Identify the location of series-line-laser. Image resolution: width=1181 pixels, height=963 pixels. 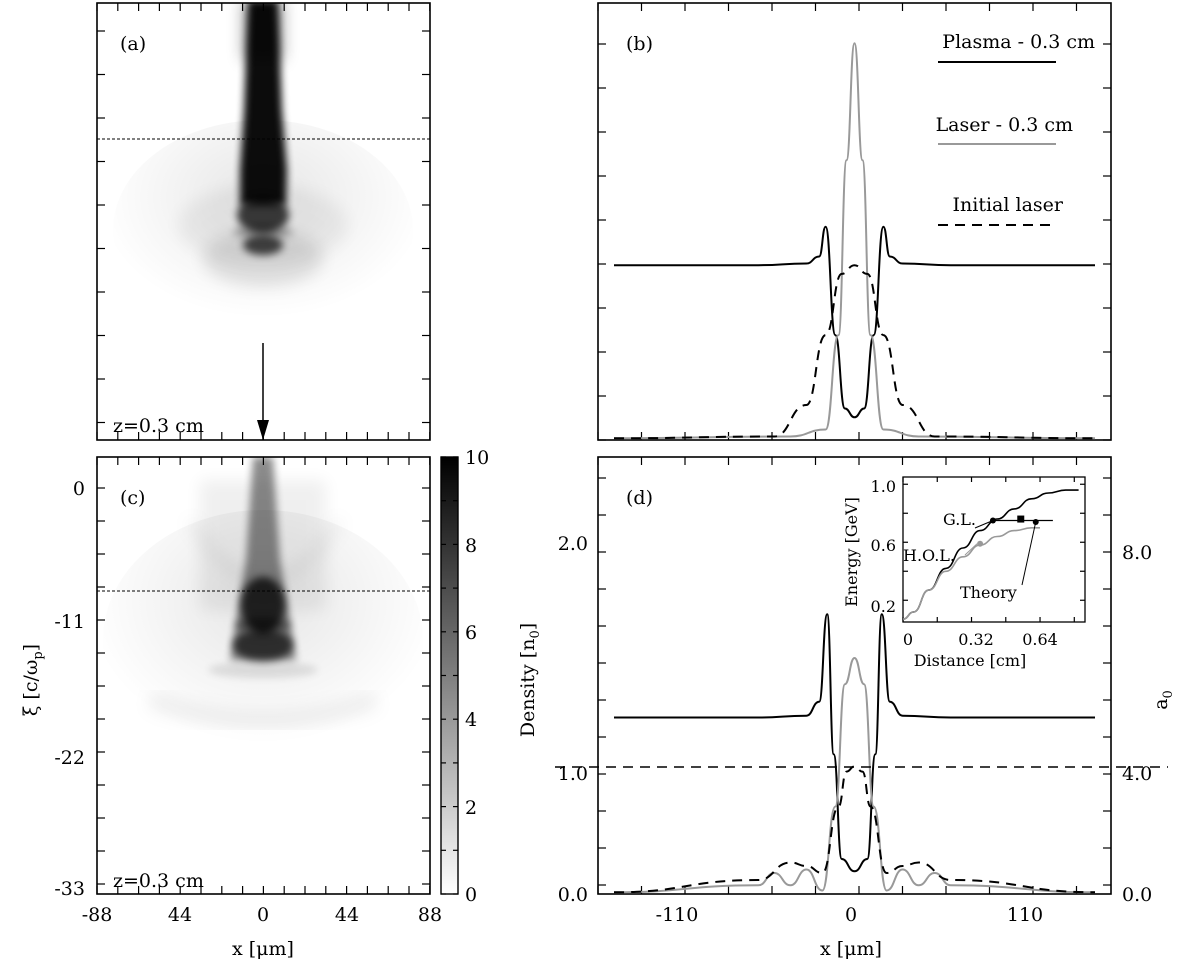
(854, 775).